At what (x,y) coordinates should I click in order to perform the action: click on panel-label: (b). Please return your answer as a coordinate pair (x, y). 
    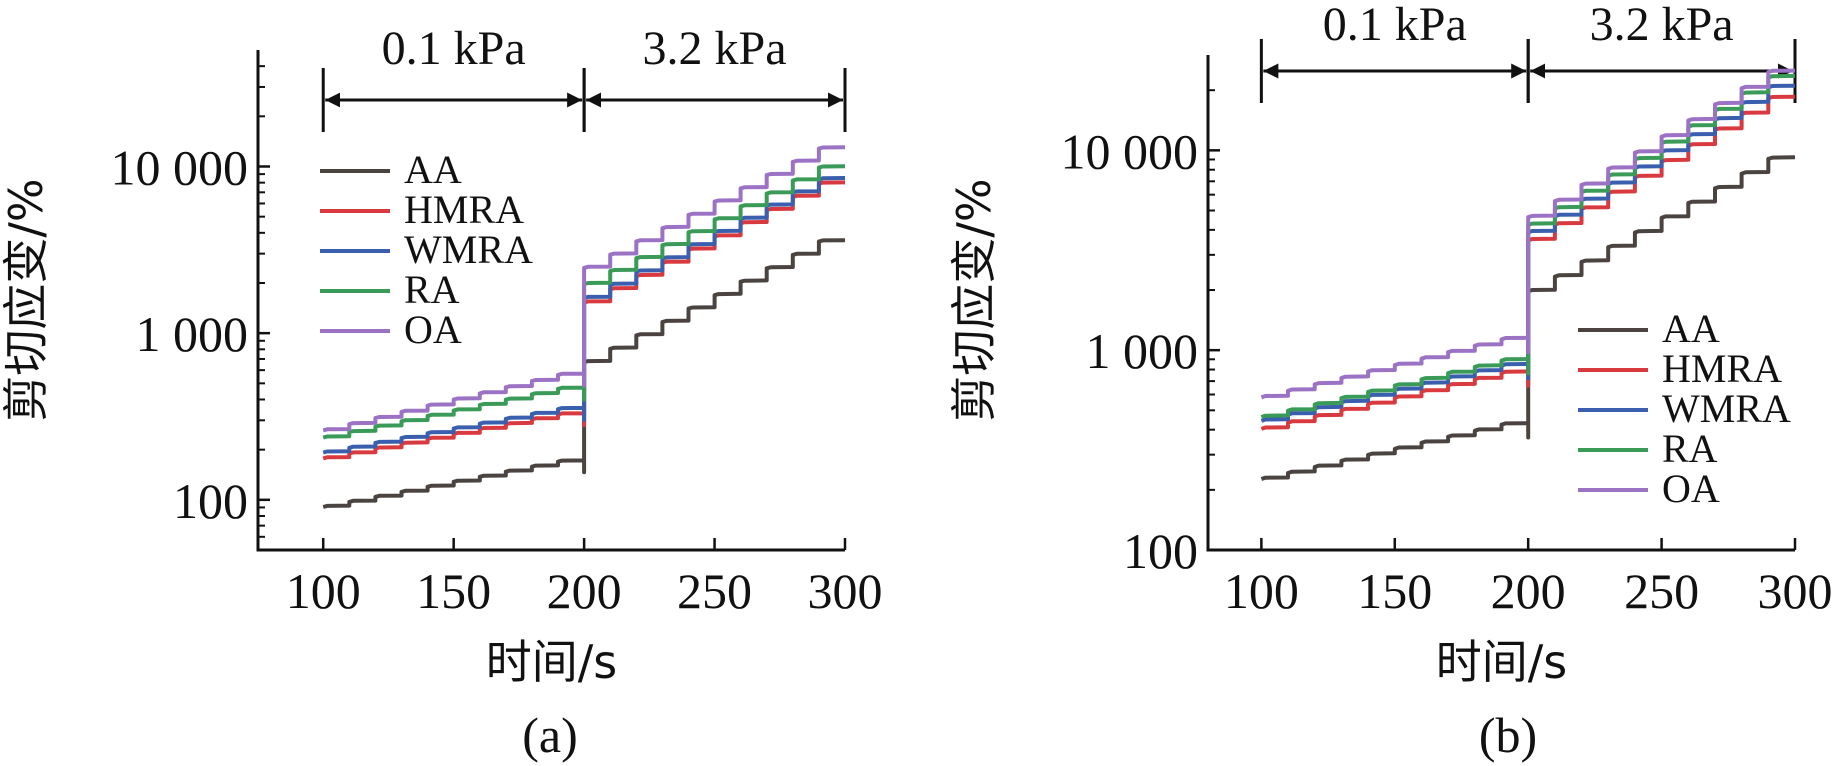
    Looking at the image, I should click on (1508, 735).